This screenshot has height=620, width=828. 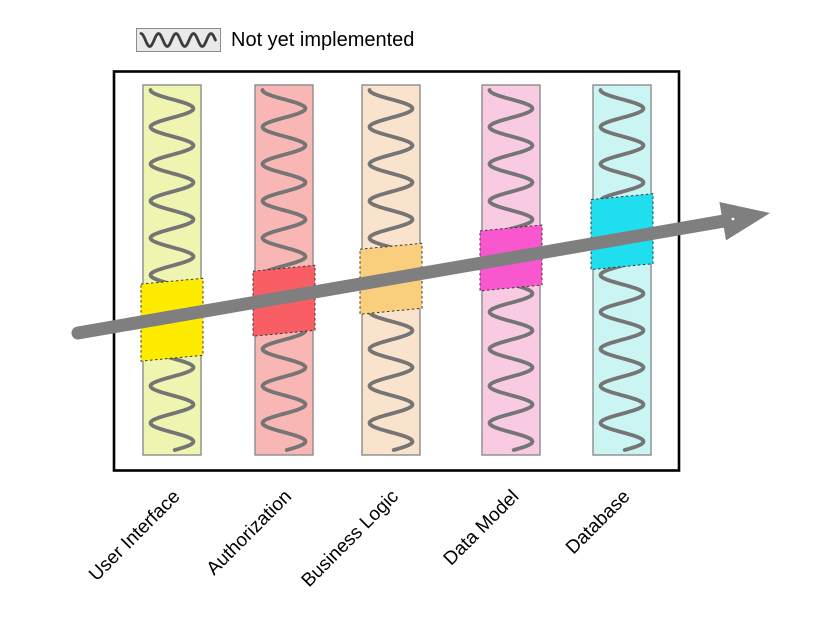 What do you see at coordinates (733, 219) in the screenshot?
I see `arrowhead-dot` at bounding box center [733, 219].